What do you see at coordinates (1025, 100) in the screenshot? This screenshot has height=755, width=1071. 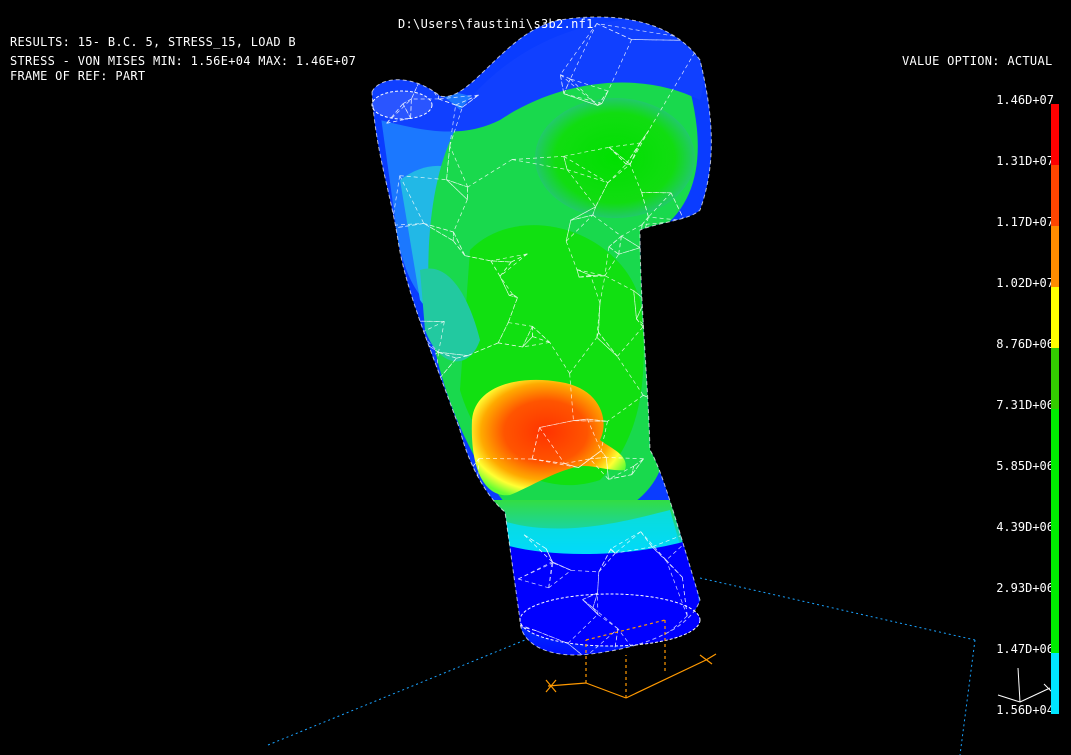 I see `legend-label: 1.46D+07` at bounding box center [1025, 100].